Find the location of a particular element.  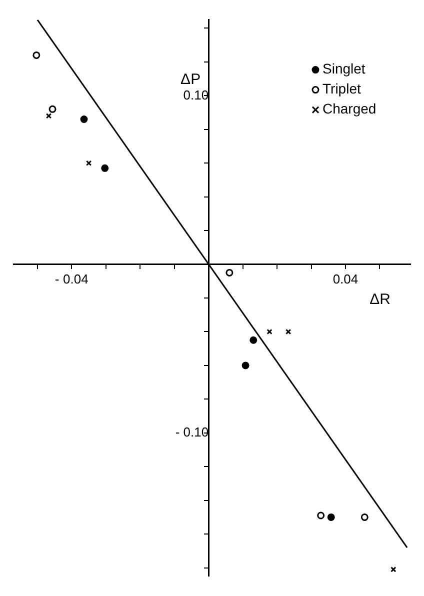

y-tick-label: 0.10 is located at coordinates (196, 94).